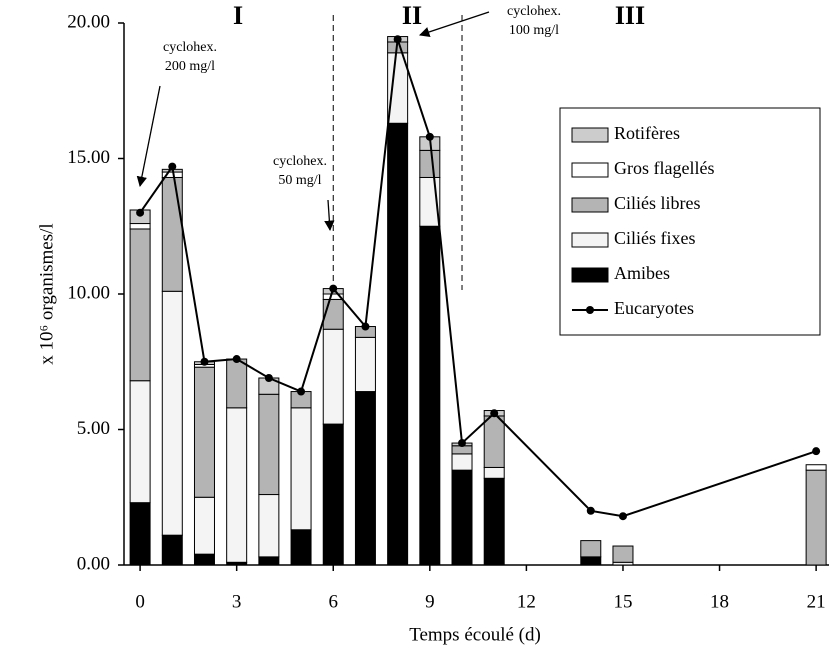 The height and width of the screenshot is (655, 830). Describe the element at coordinates (333, 601) in the screenshot. I see `x-tick-label: 6` at that location.